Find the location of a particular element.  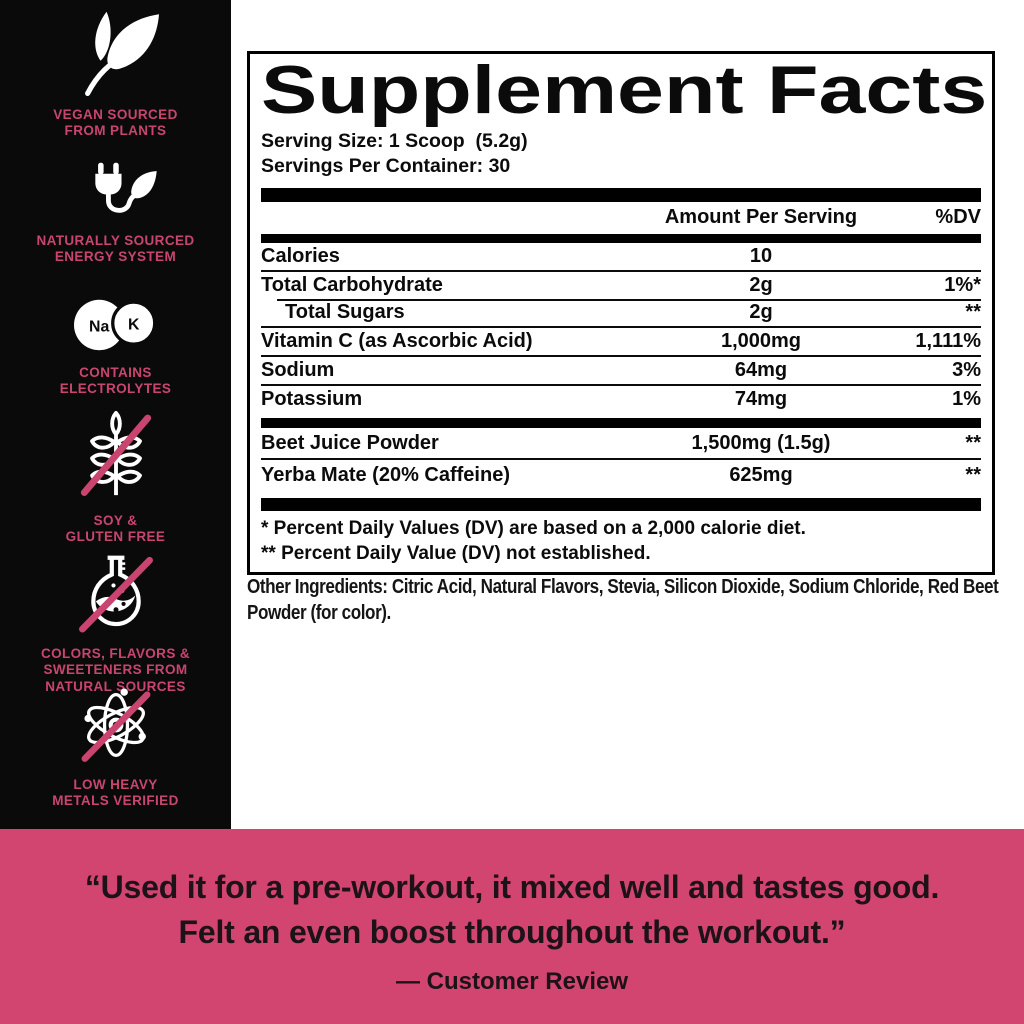

facts-row-calories: Calories 10 is located at coordinates (621, 256).